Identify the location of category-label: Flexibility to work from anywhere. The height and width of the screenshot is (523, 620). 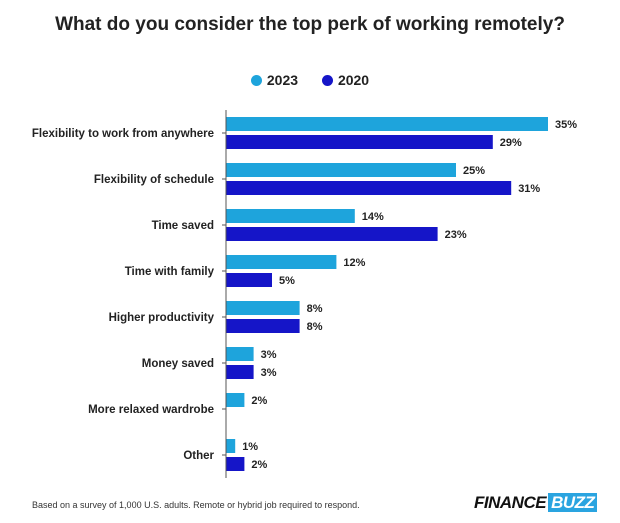
(123, 134).